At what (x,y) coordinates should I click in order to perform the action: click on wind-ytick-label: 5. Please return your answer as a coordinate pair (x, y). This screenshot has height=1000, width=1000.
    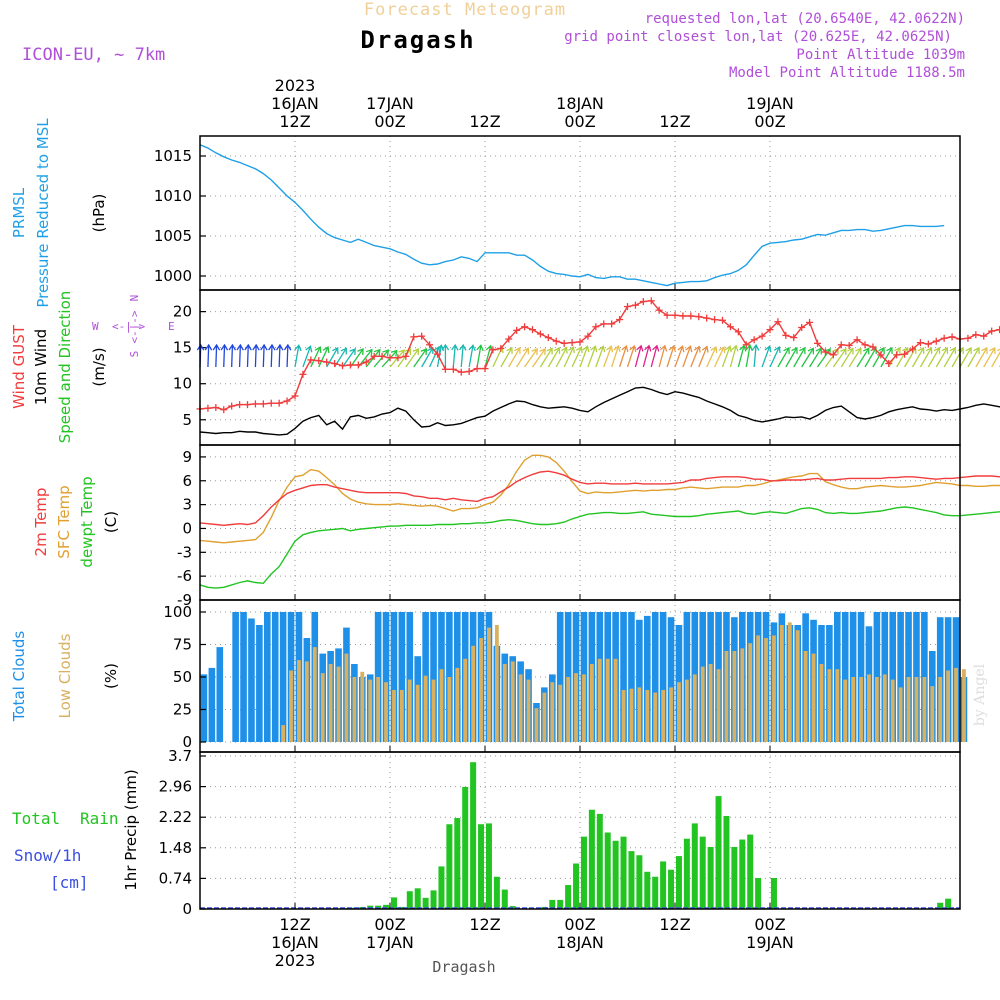
    Looking at the image, I should click on (187, 420).